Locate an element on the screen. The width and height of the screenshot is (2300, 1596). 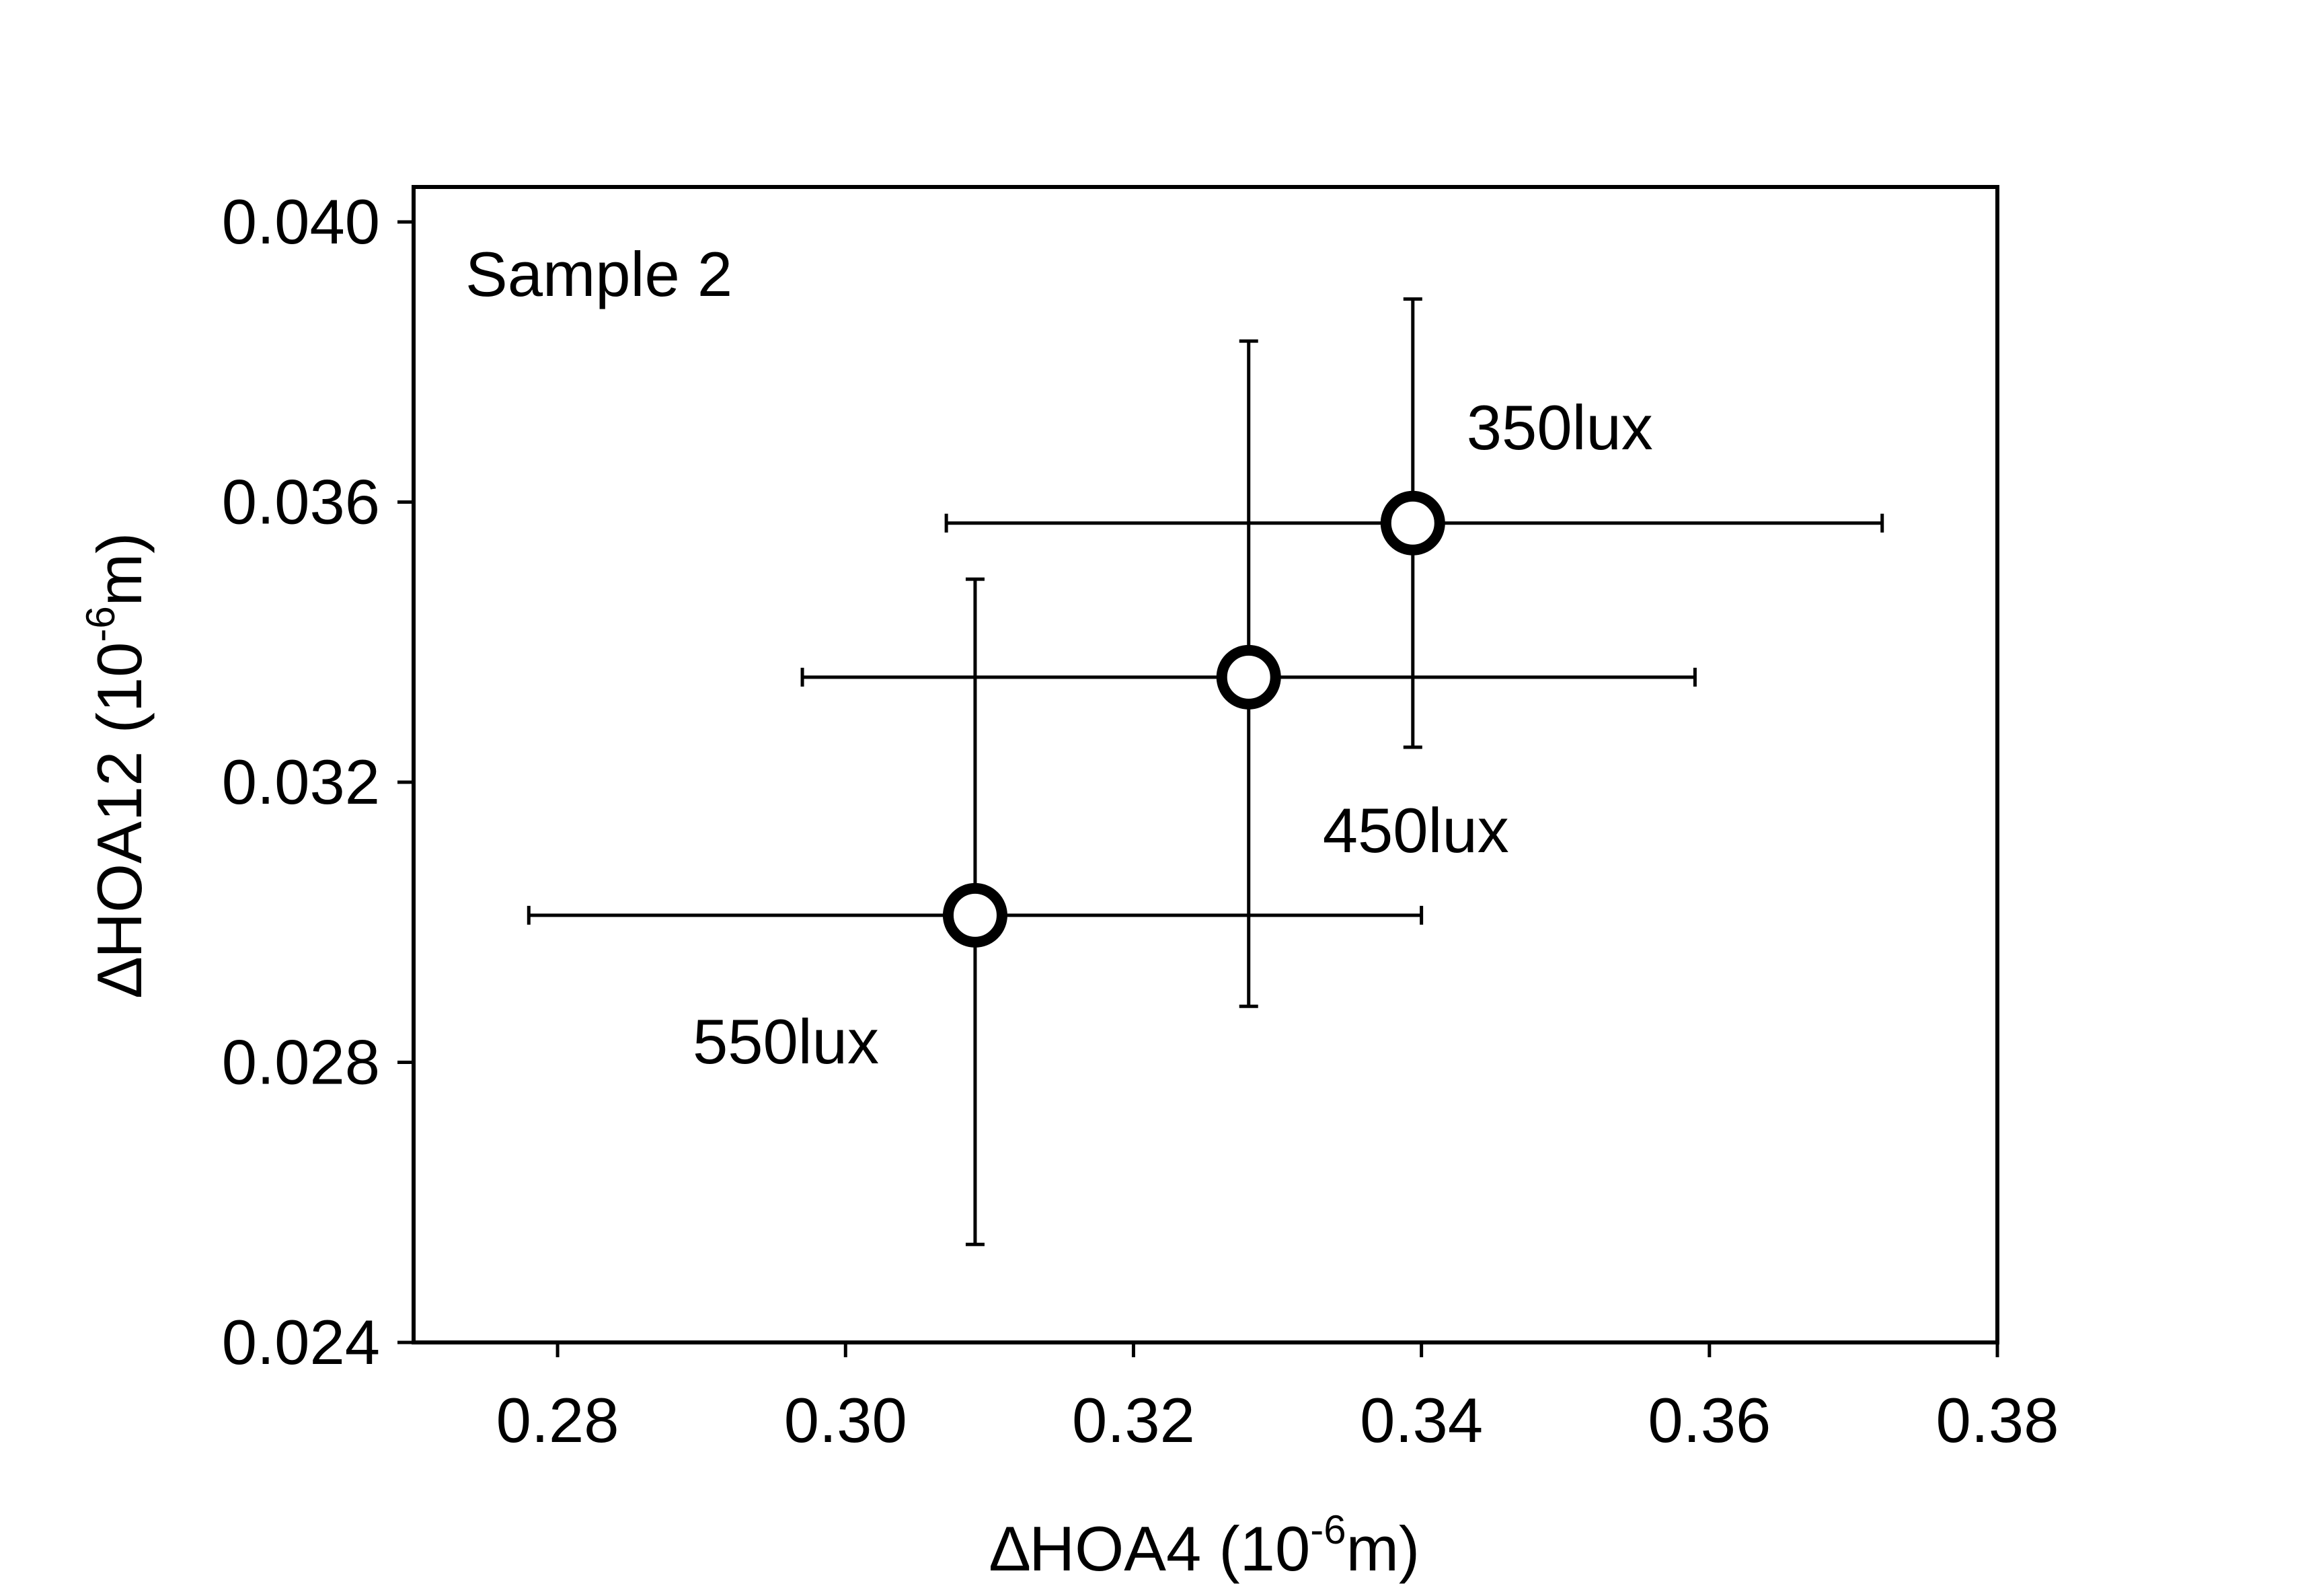
x-tick-label: 0.38 is located at coordinates (1997, 1420).